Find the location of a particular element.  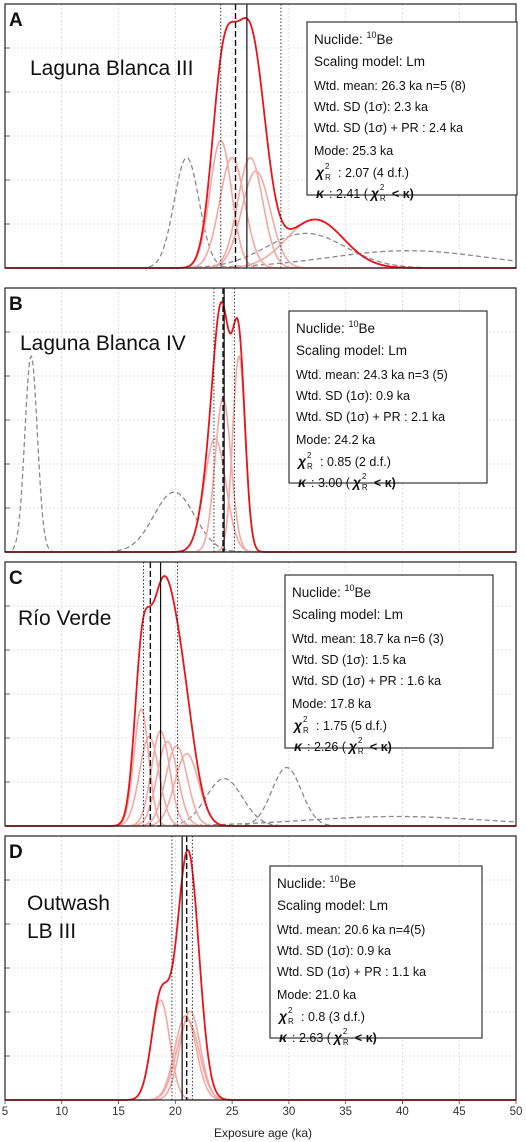

kappa-value: : 3.00 ( is located at coordinates (331, 483).